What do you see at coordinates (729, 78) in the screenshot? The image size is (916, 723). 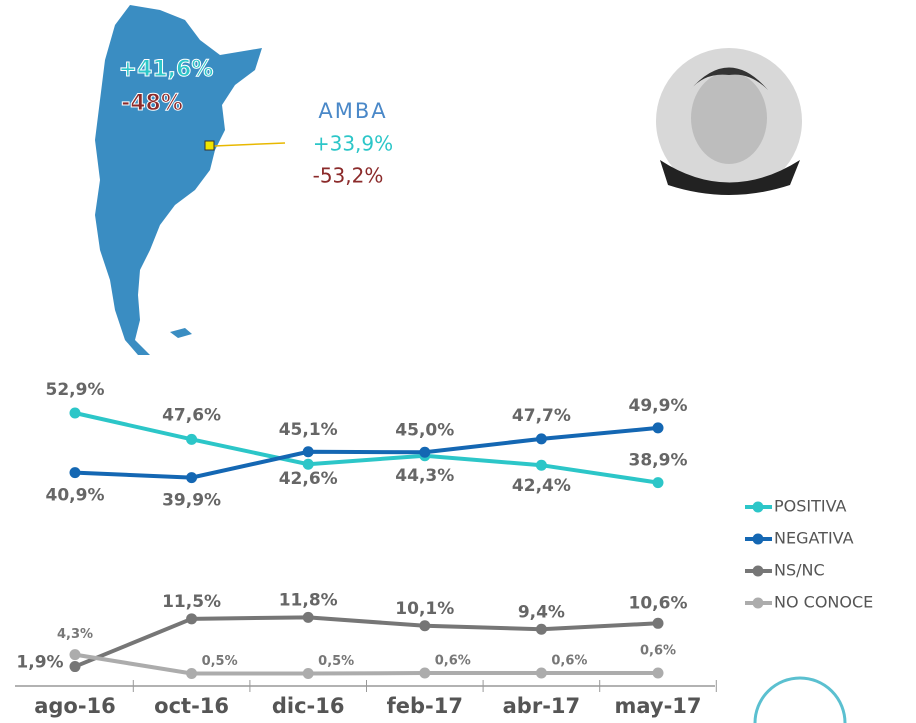 I see `portrait-hair` at bounding box center [729, 78].